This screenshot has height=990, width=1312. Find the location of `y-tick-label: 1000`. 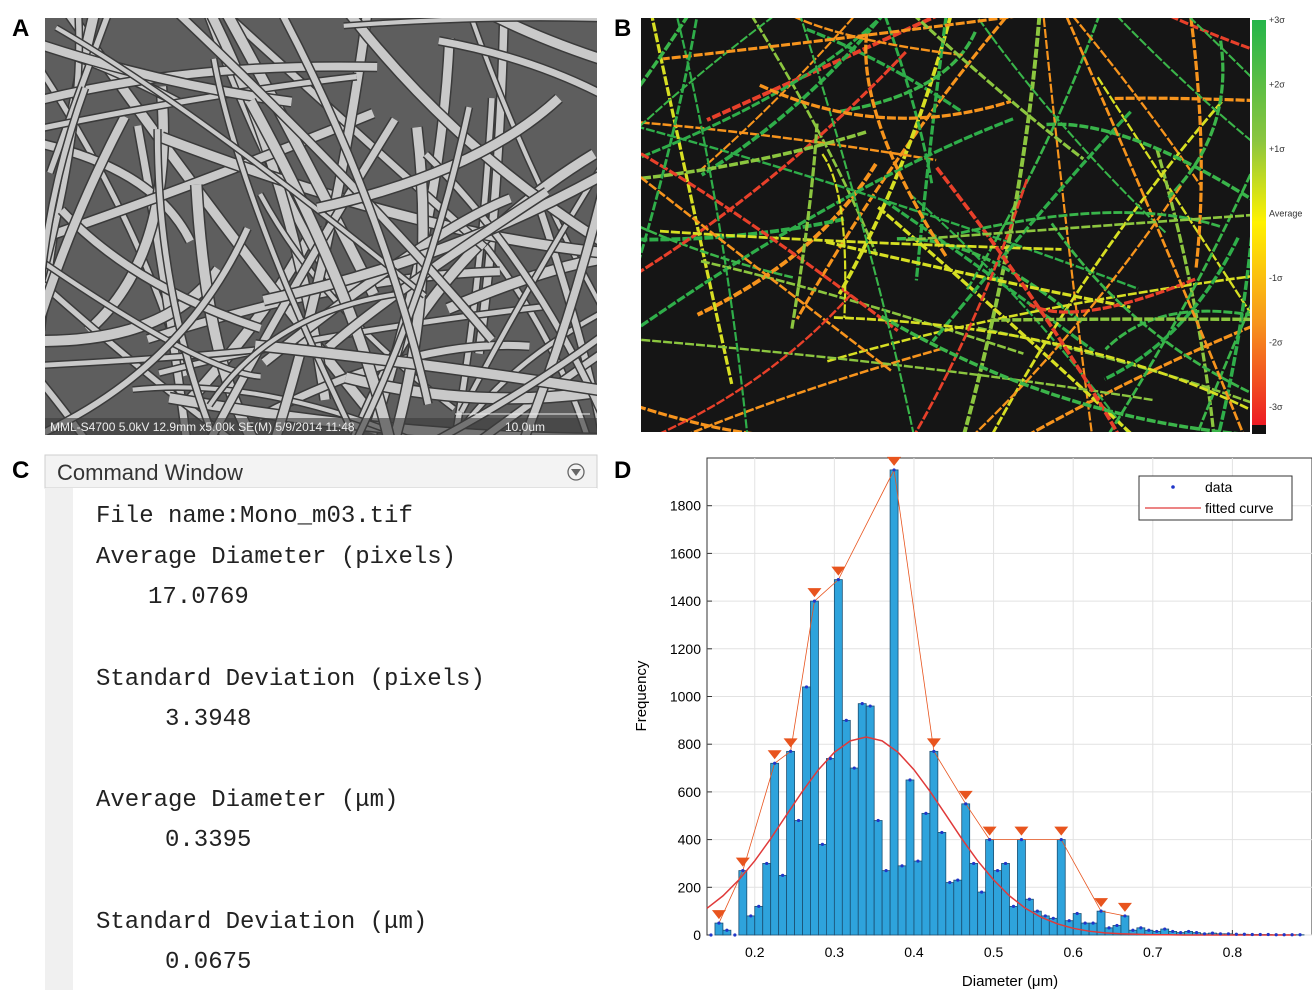

y-tick-label: 1000 is located at coordinates (685, 697).